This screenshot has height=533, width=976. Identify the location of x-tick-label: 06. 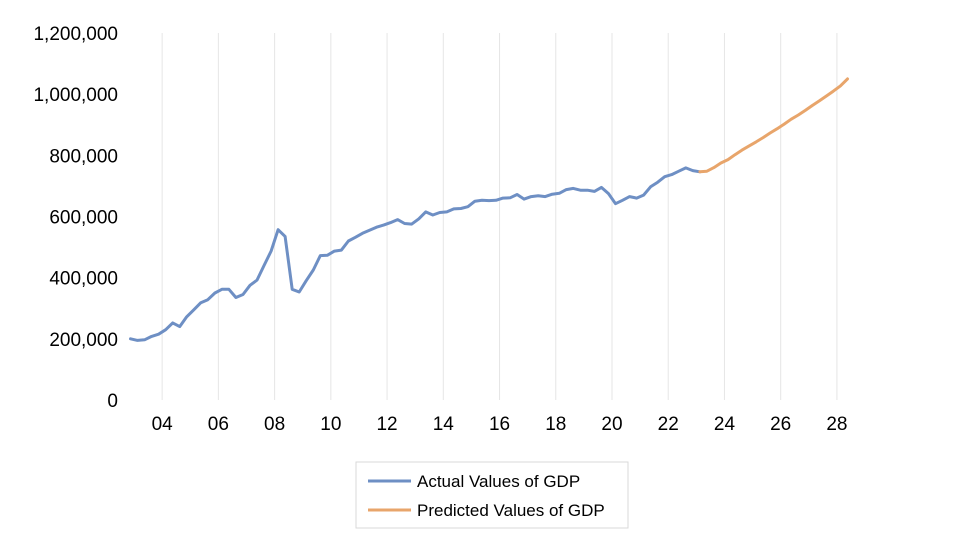
(218, 424).